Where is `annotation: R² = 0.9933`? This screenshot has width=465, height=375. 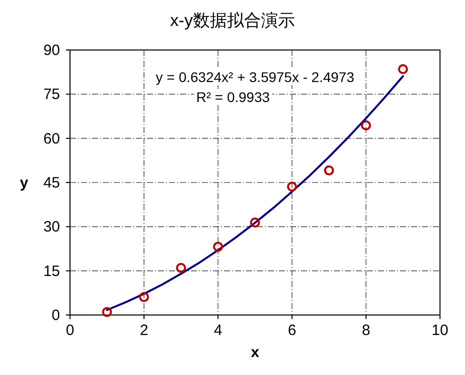
annotation: R² = 0.9933 is located at coordinates (233, 97).